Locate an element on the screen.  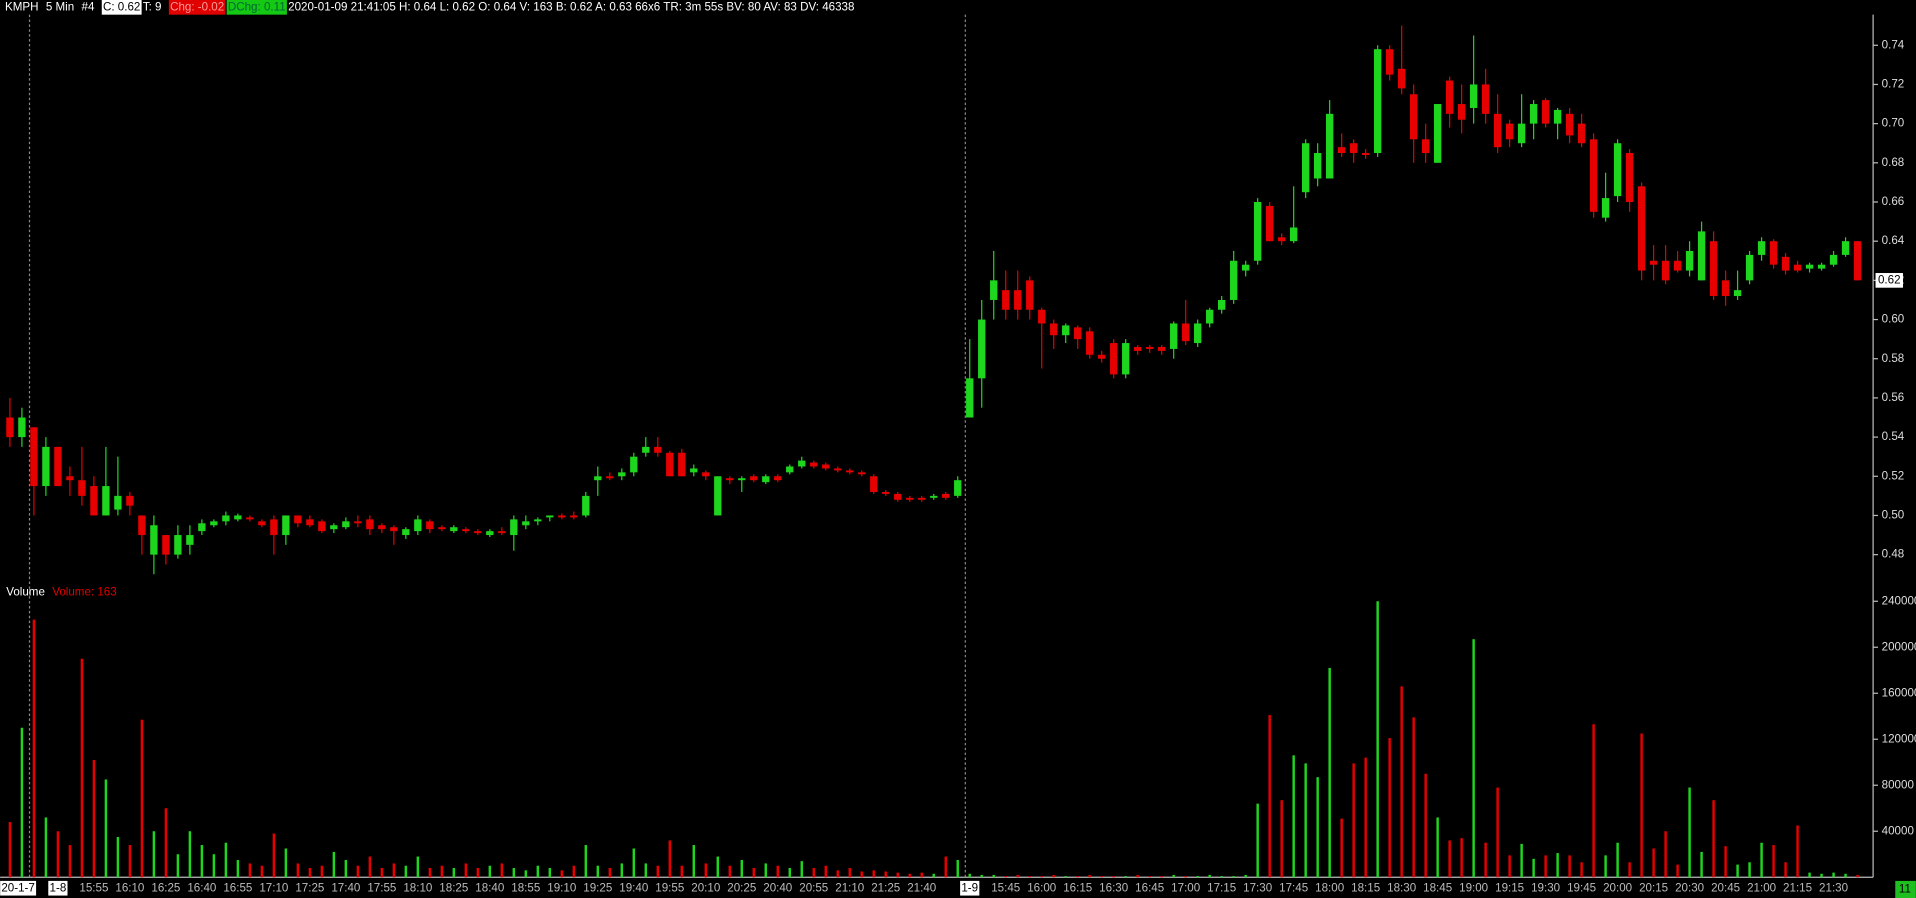
x-tick-label: 1-8 is located at coordinates (58, 887).